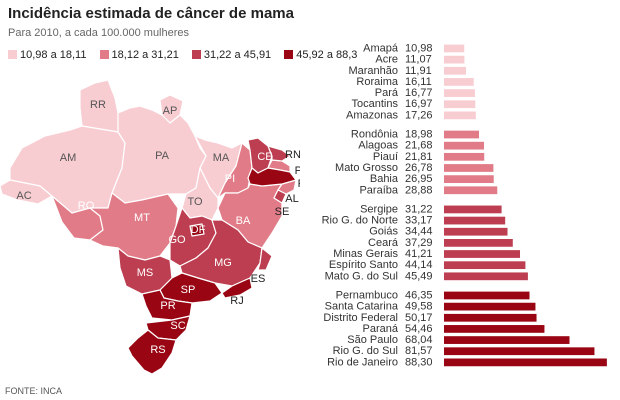 Image resolution: width=620 pixels, height=400 pixels. Describe the element at coordinates (419, 48) in the screenshot. I see `data-label: 10,98` at that location.